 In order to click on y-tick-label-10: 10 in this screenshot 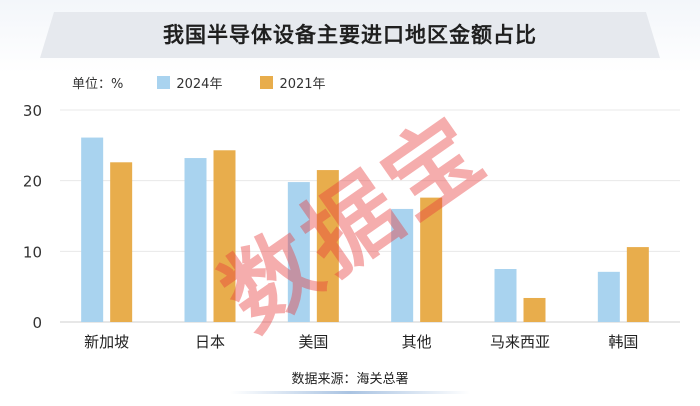, I will do `click(32, 252)`.